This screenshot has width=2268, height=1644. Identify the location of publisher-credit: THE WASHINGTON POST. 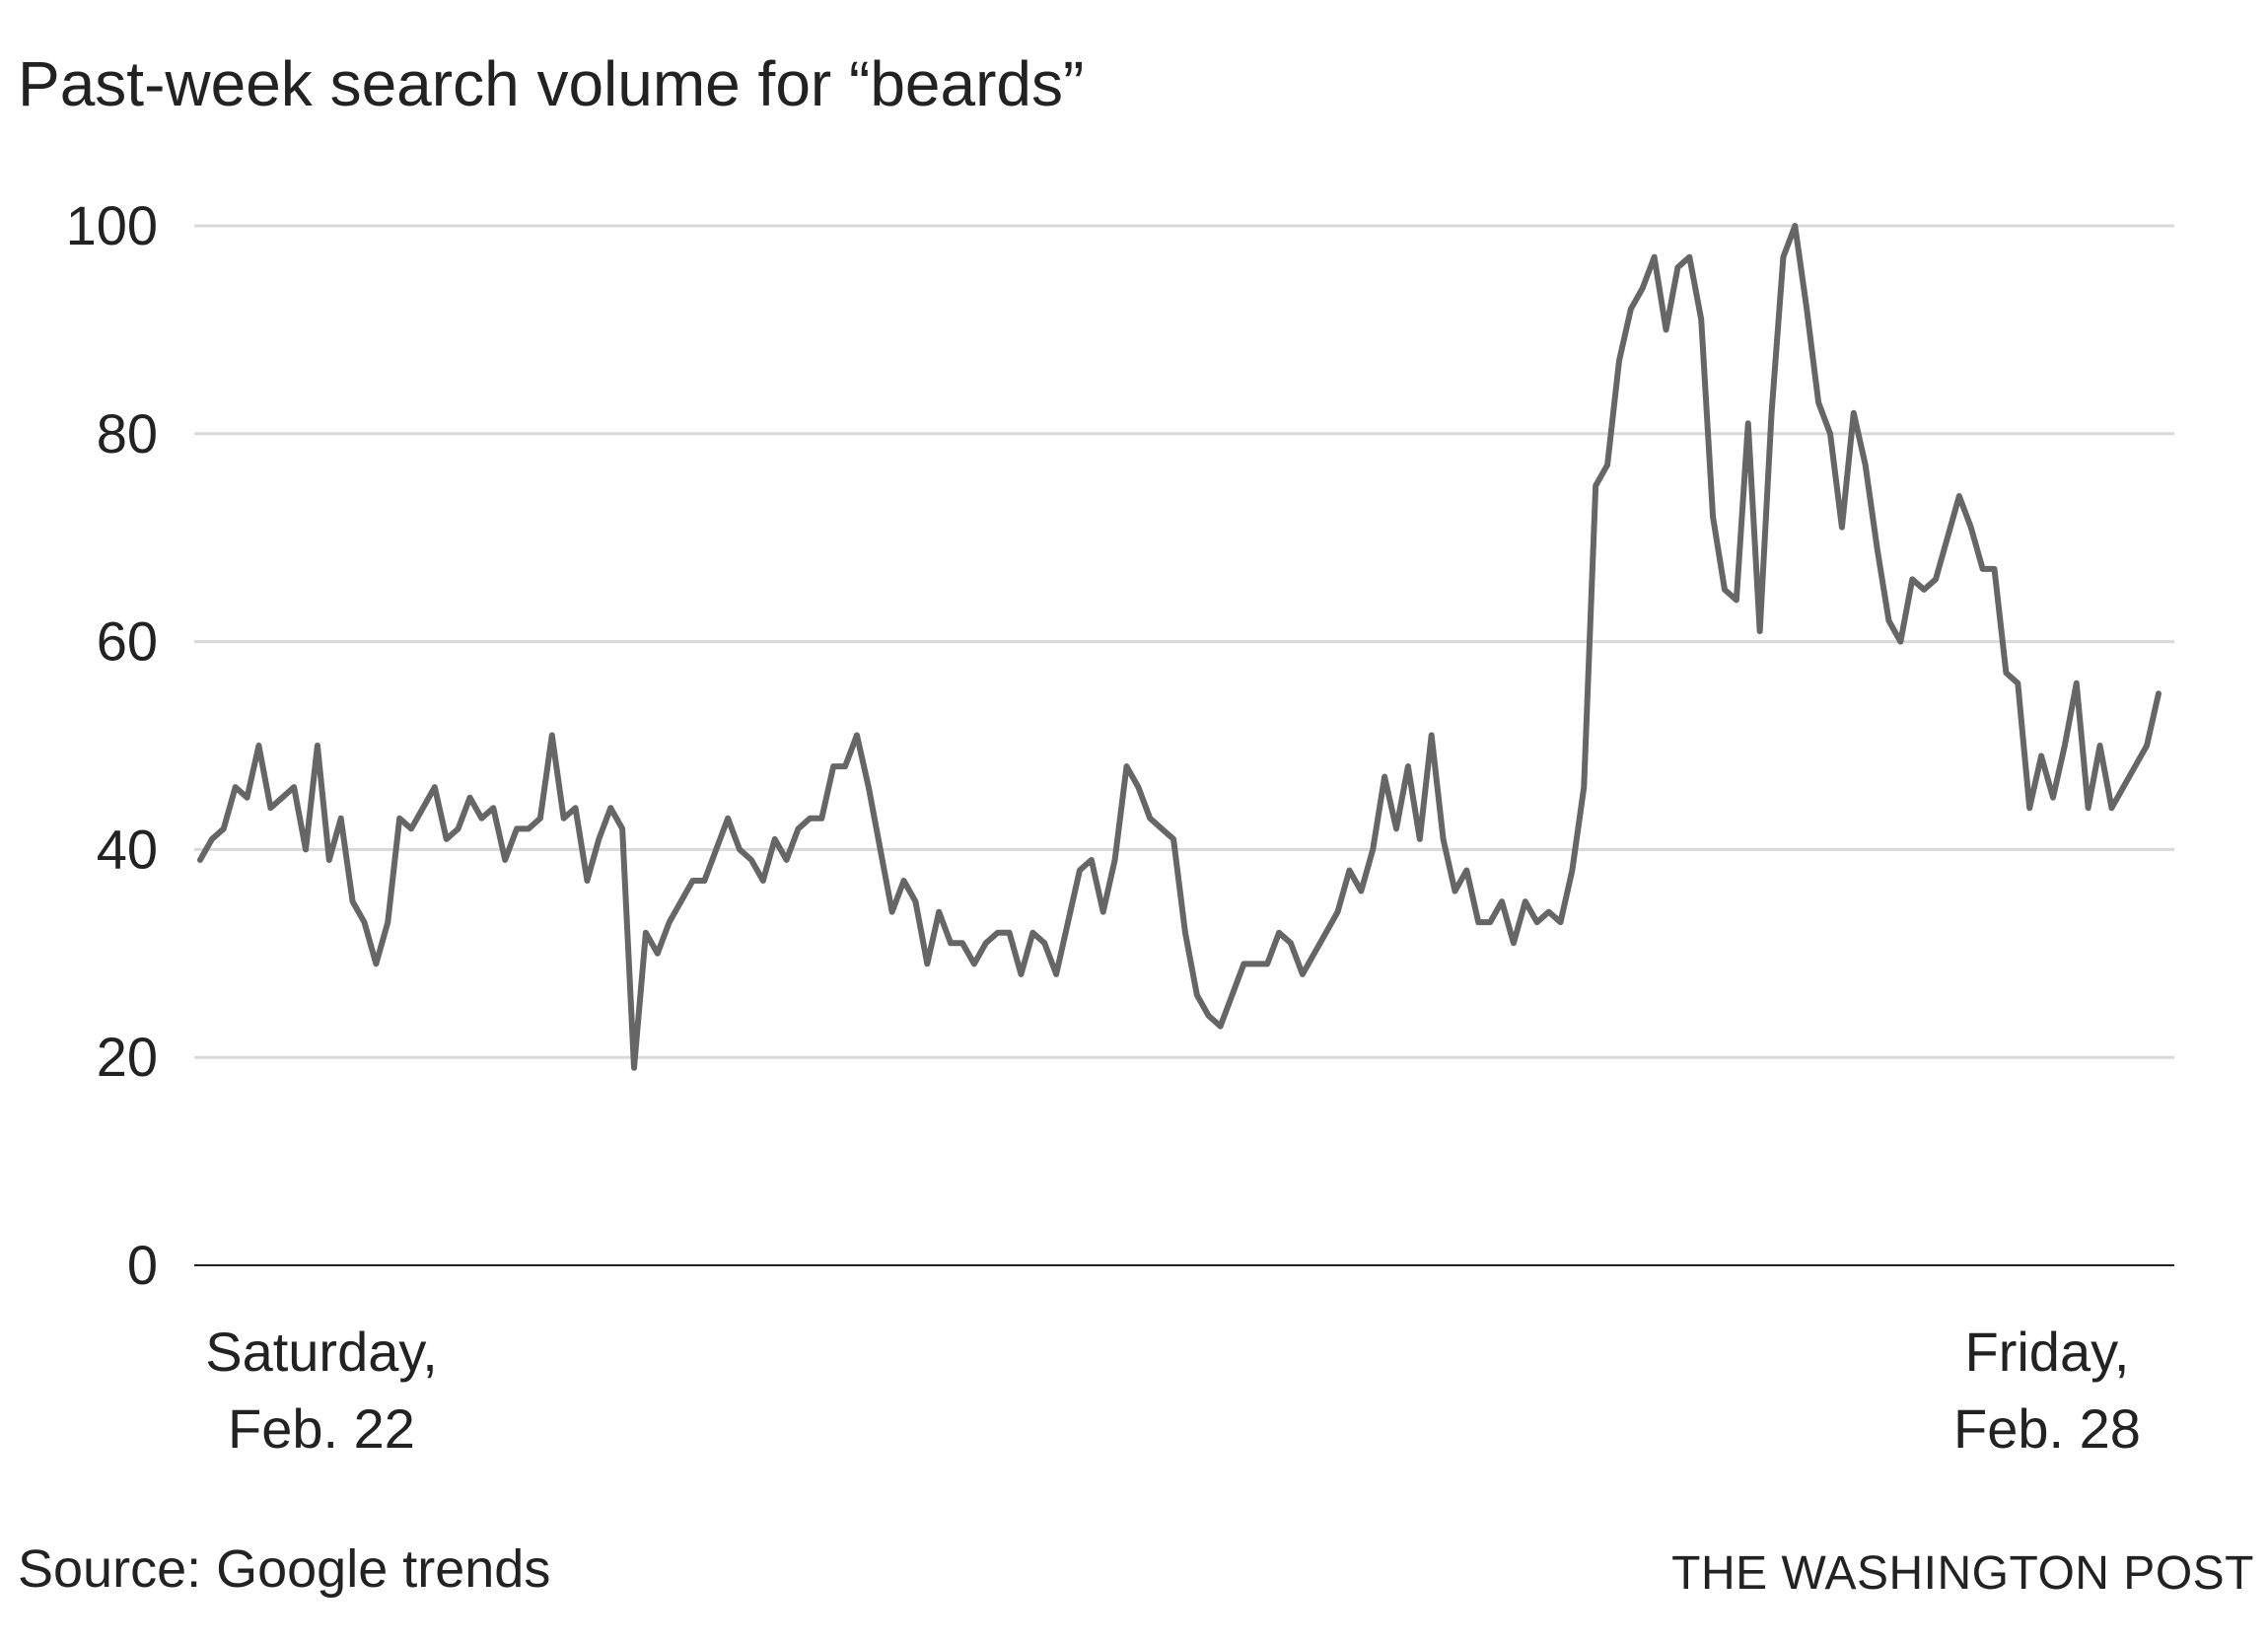
(1963, 1573).